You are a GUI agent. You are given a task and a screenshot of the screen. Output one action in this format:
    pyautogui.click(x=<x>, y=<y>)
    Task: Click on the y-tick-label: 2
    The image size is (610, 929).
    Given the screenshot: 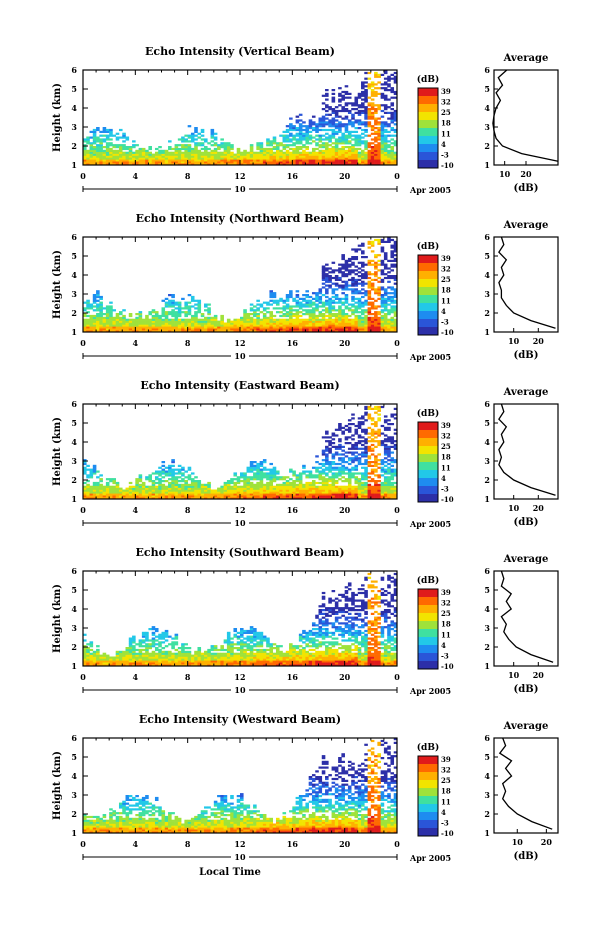 What is the action you would take?
    pyautogui.click(x=74, y=480)
    